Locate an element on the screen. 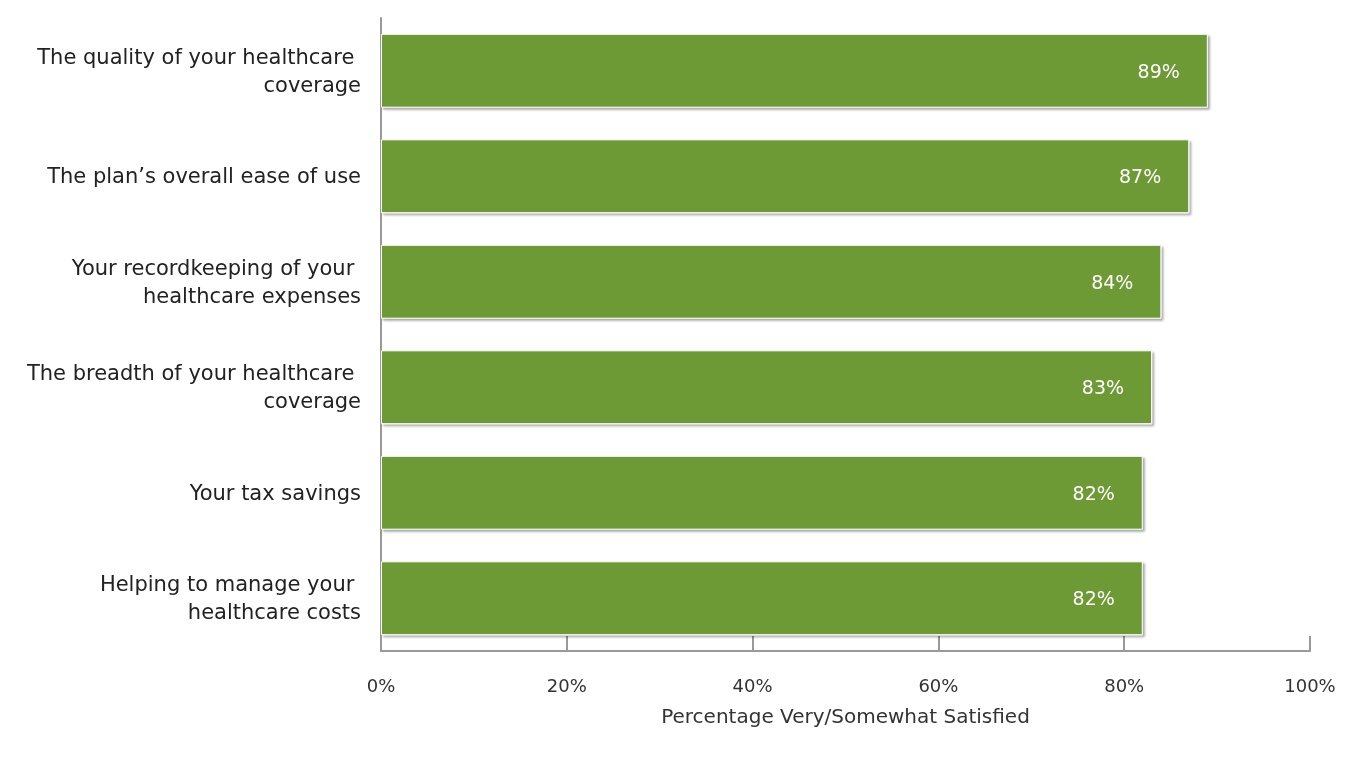 This screenshot has width=1350, height=759. x-tick-label: 80% is located at coordinates (1124, 685).